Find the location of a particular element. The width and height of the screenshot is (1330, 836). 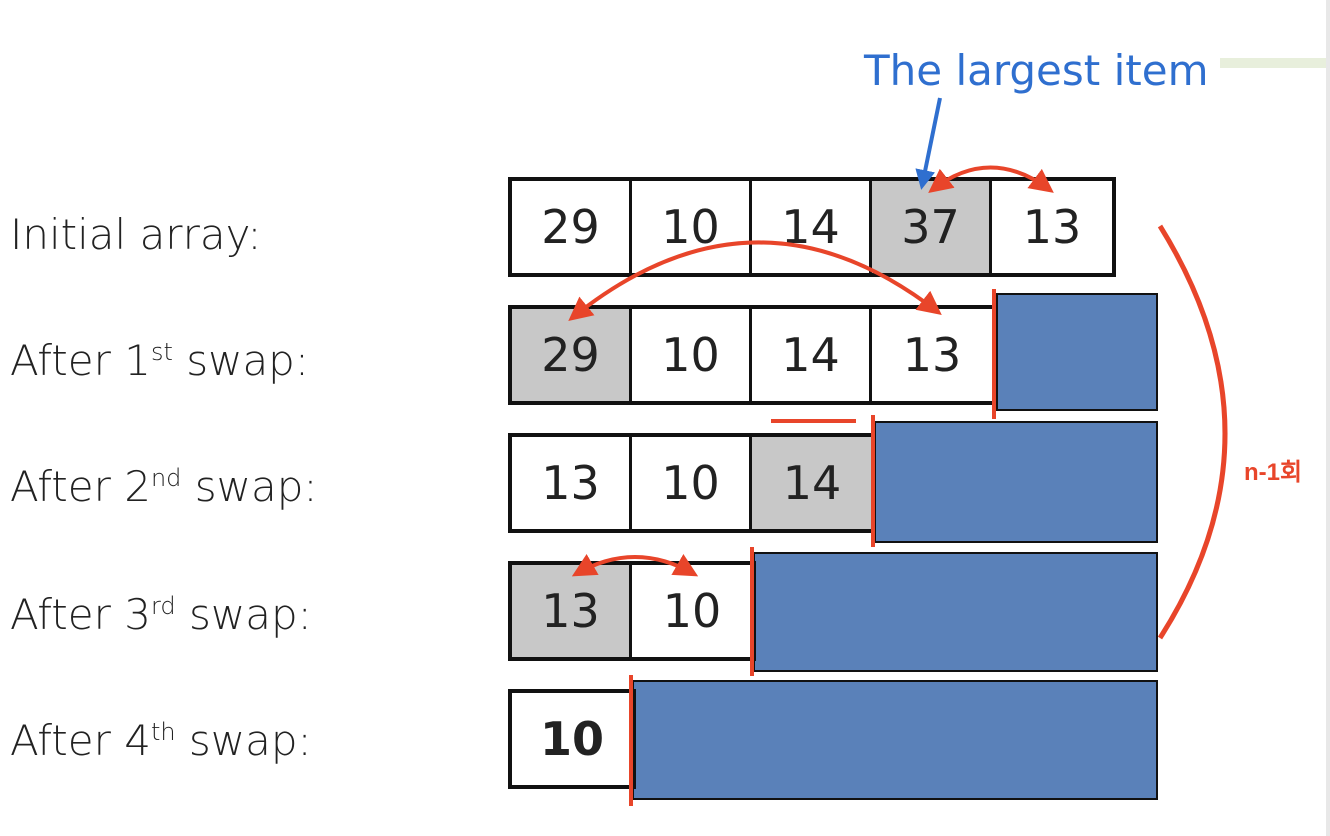

array-swap-1: 29 10 14 13 is located at coordinates (752, 355).